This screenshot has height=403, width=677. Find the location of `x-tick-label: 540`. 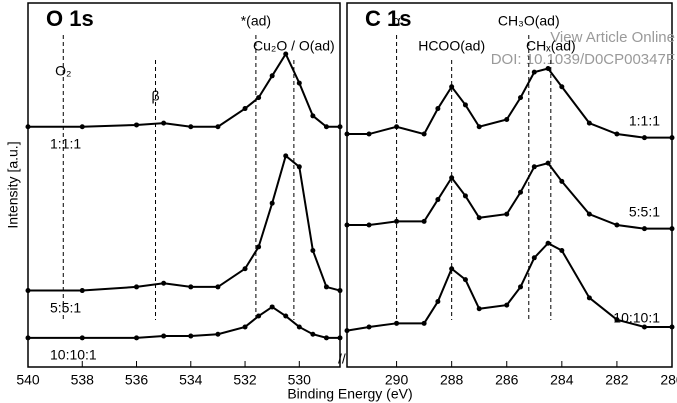

x-tick-label: 540 is located at coordinates (28, 380).